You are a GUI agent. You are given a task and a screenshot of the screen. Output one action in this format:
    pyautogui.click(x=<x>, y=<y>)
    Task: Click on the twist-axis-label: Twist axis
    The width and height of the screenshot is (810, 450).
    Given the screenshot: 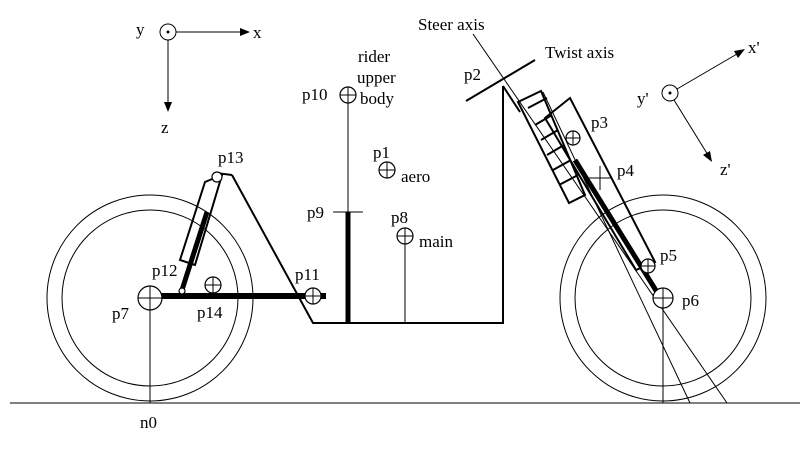 What is the action you would take?
    pyautogui.click(x=579, y=52)
    